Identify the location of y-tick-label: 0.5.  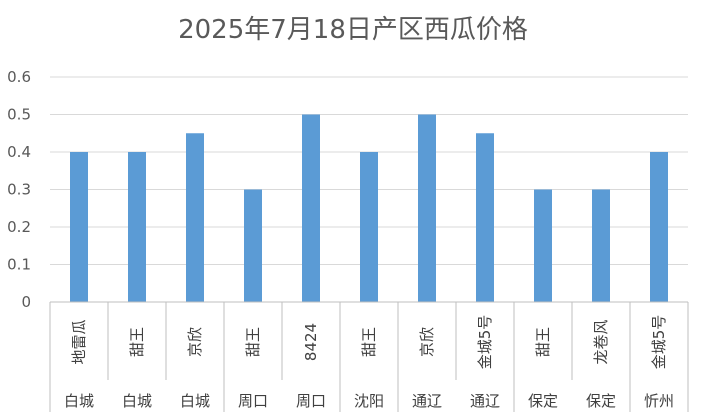
(19, 115).